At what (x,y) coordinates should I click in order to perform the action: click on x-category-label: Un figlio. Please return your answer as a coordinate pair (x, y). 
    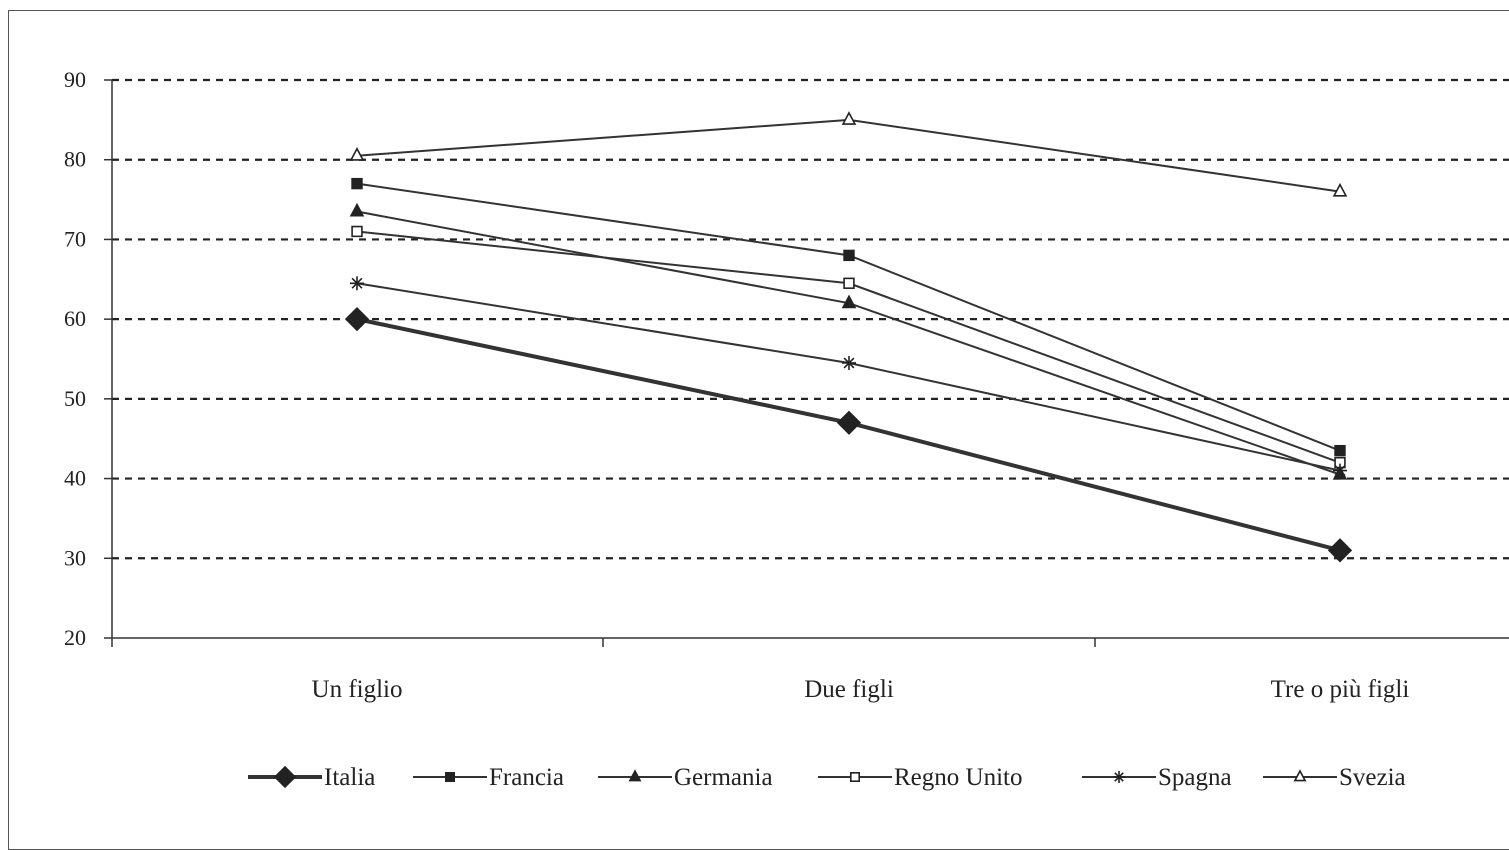
    Looking at the image, I should click on (357, 689).